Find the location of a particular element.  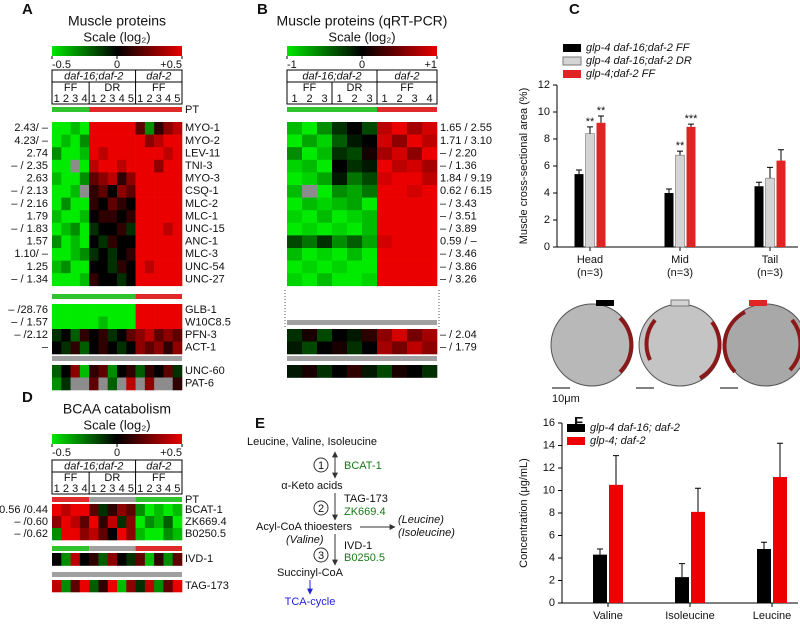

y-tick-label: 12 is located at coordinates (549, 468).